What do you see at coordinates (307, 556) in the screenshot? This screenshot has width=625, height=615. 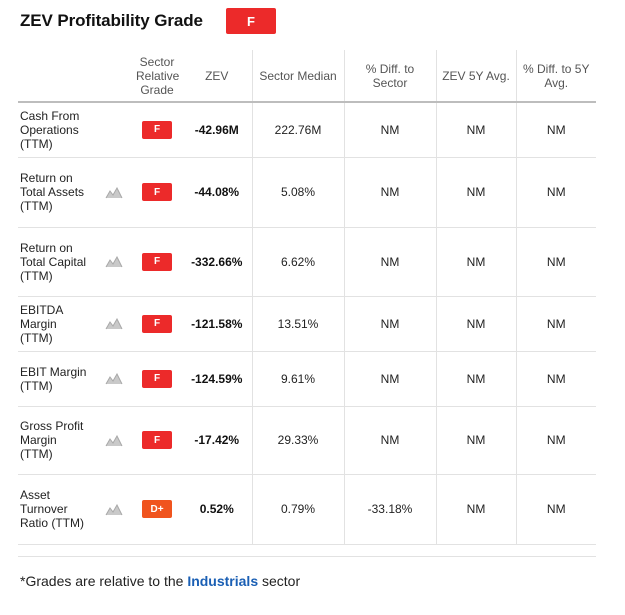 I see `divider` at bounding box center [307, 556].